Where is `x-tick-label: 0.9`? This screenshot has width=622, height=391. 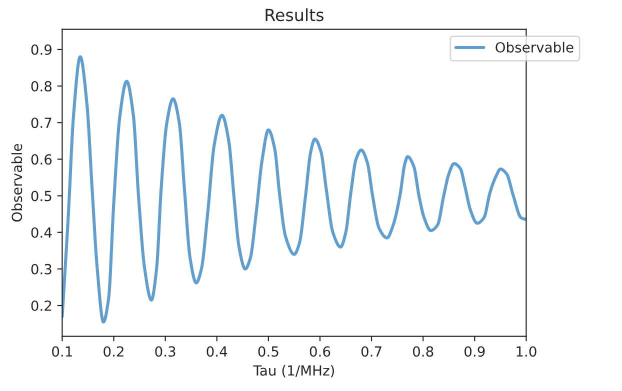
x-tick-label: 0.9 is located at coordinates (474, 351).